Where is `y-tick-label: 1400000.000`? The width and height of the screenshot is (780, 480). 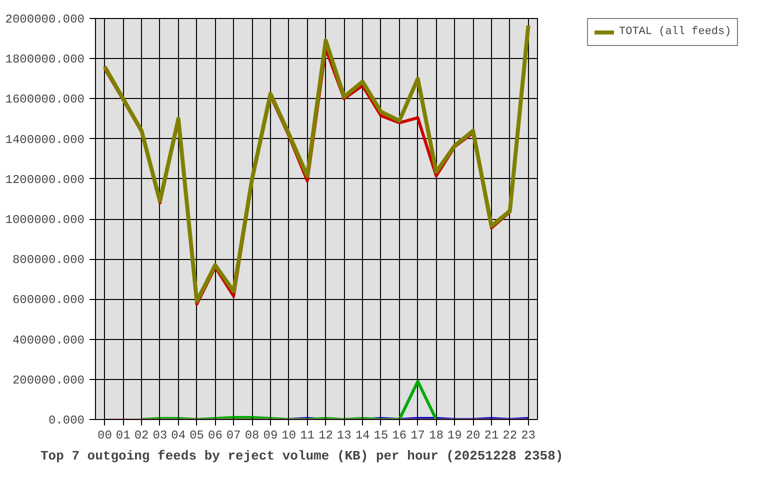 y-tick-label: 1400000.000 is located at coordinates (45, 139).